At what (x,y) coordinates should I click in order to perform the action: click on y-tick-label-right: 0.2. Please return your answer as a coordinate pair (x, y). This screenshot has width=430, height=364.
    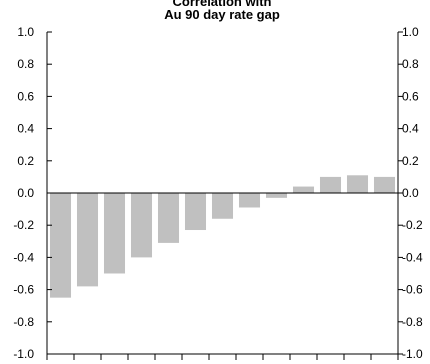
    Looking at the image, I should click on (410, 161).